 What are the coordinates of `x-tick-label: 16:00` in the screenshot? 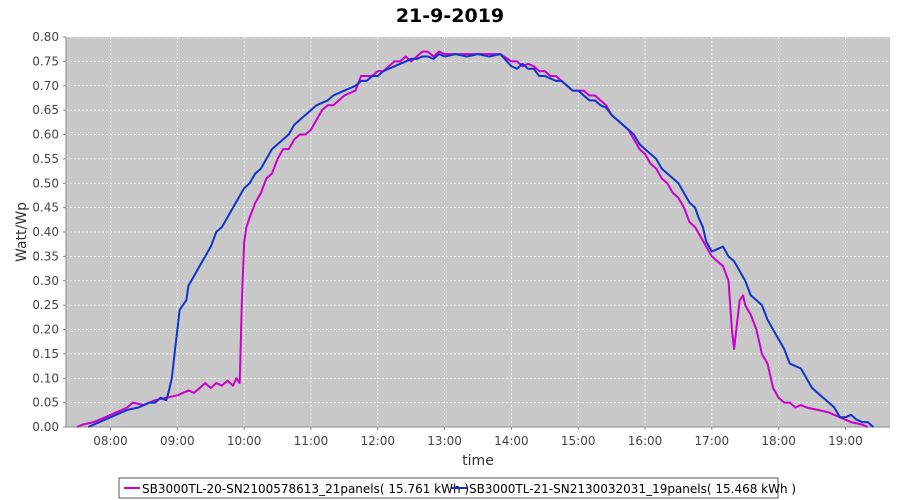 It's located at (645, 441).